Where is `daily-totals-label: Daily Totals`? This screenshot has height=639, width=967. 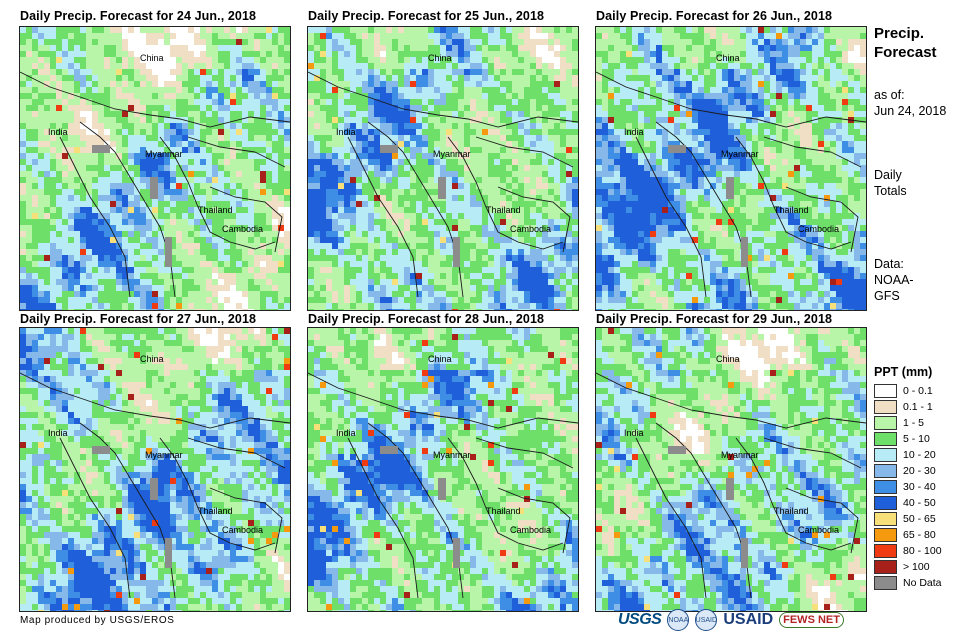
daily-totals-label: Daily Totals is located at coordinates (890, 183).